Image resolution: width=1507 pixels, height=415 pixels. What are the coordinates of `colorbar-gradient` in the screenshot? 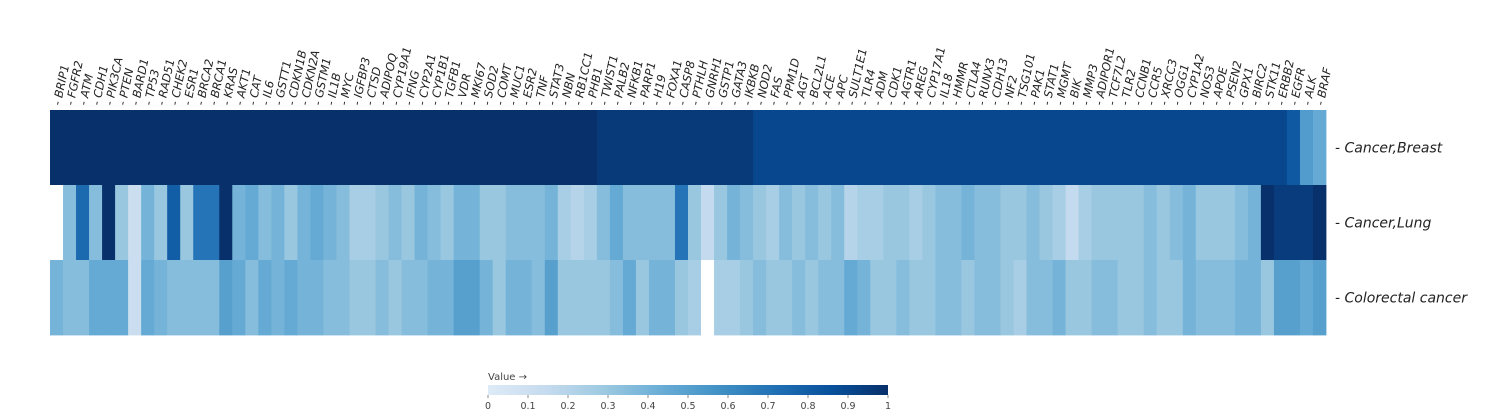 It's located at (688, 390).